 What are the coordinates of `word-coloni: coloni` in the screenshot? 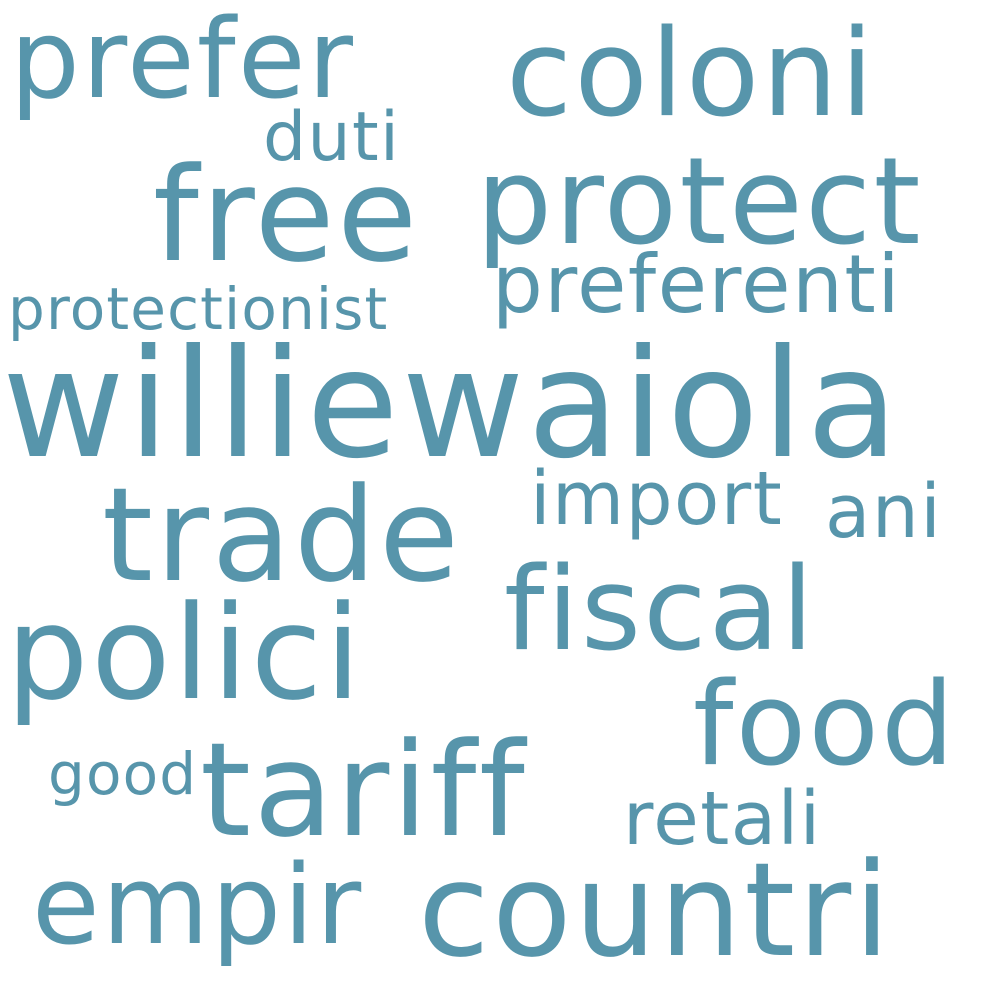 It's located at (691, 74).